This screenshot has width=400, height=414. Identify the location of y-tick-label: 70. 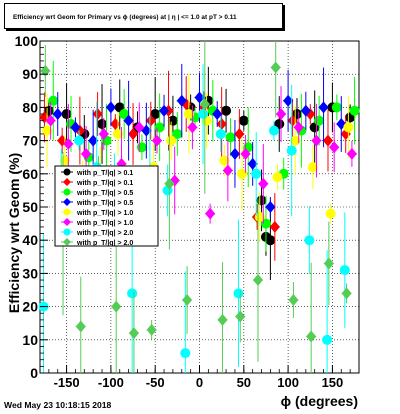
(30, 141).